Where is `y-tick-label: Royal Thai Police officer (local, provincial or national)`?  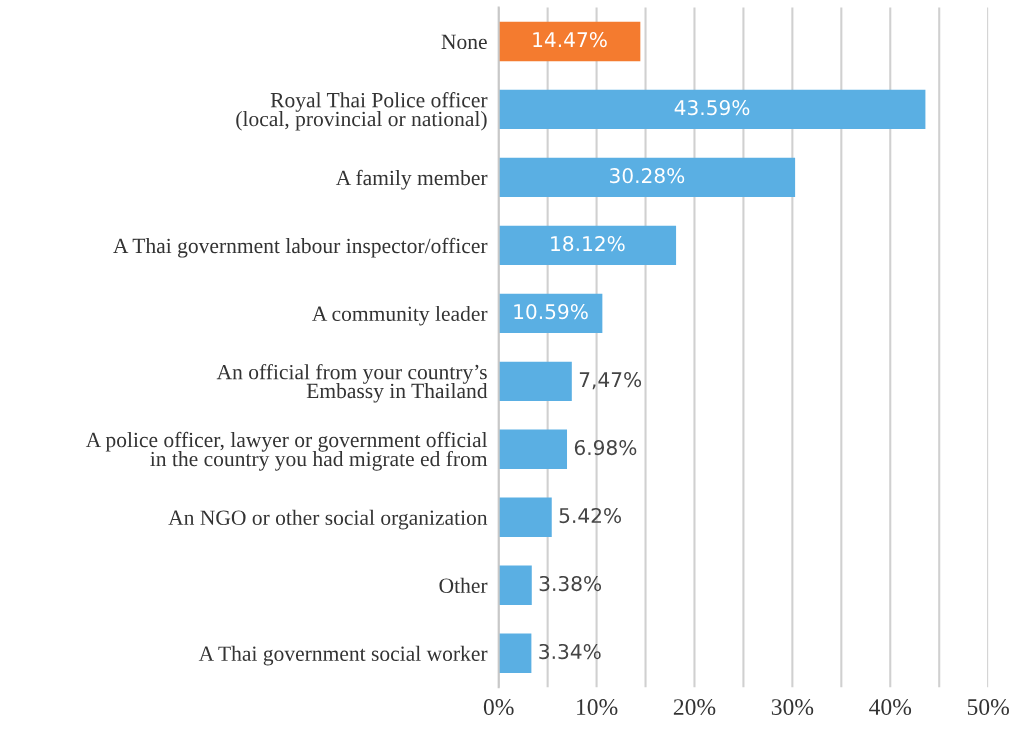 y-tick-label: Royal Thai Police officer (local, provincial or national) is located at coordinates (362, 111).